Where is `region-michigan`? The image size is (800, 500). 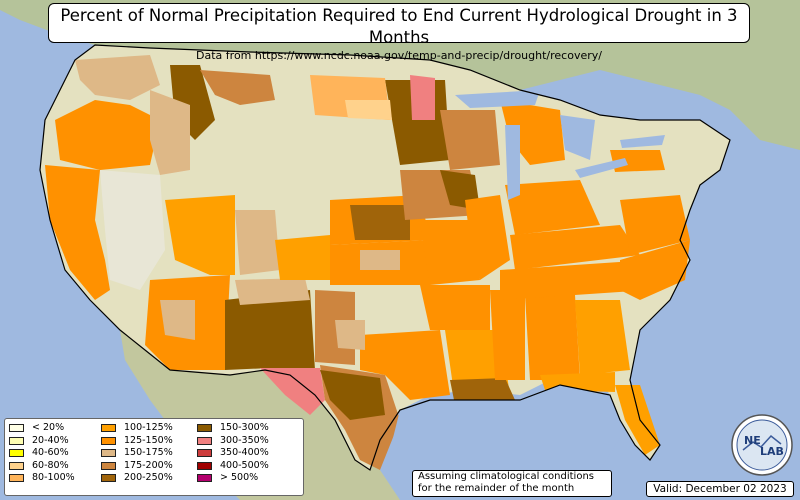
region-michigan is located at coordinates (532, 132).